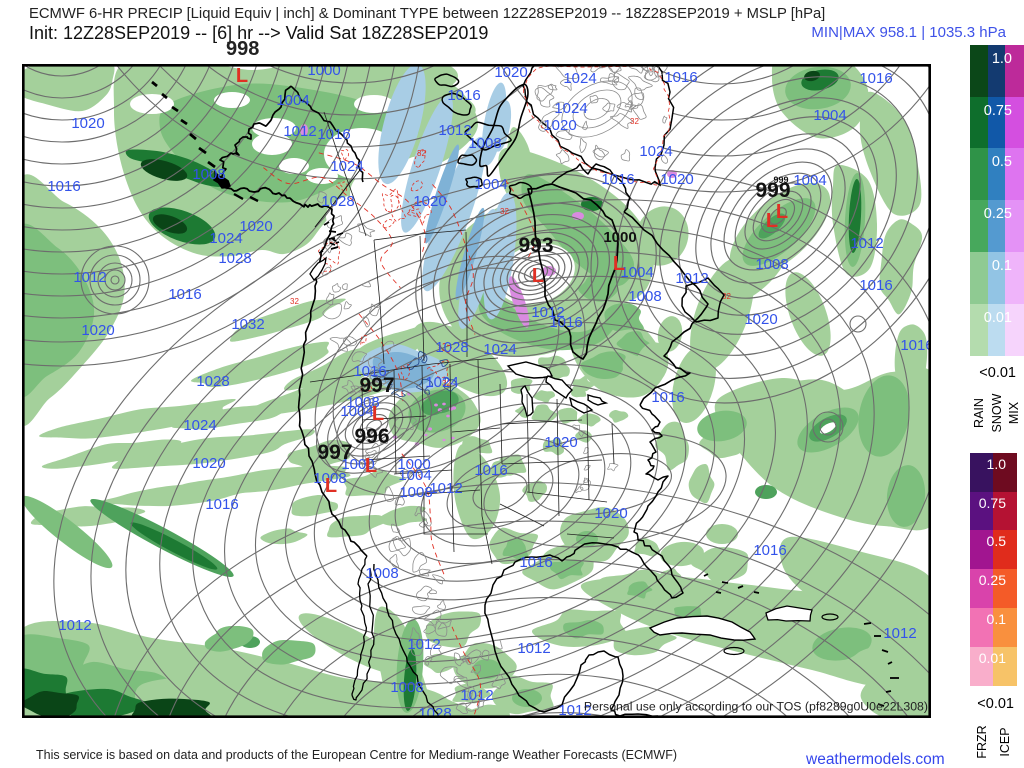 This screenshot has height=768, width=1024. What do you see at coordinates (535, 245) in the screenshot?
I see `svg-text: 993` at bounding box center [535, 245].